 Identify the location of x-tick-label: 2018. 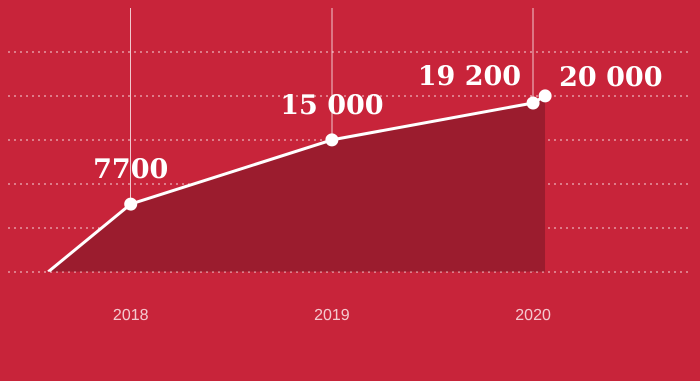
(130, 315).